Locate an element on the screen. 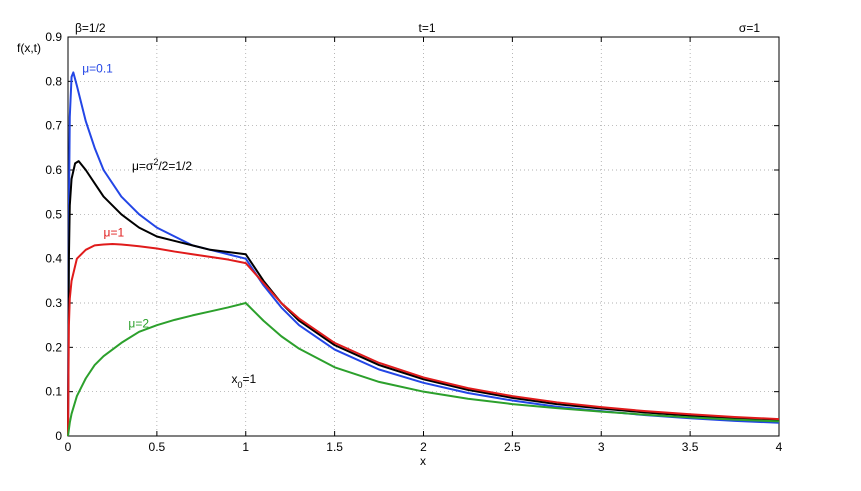  y-tick-label: 0.4 is located at coordinates (53, 259).